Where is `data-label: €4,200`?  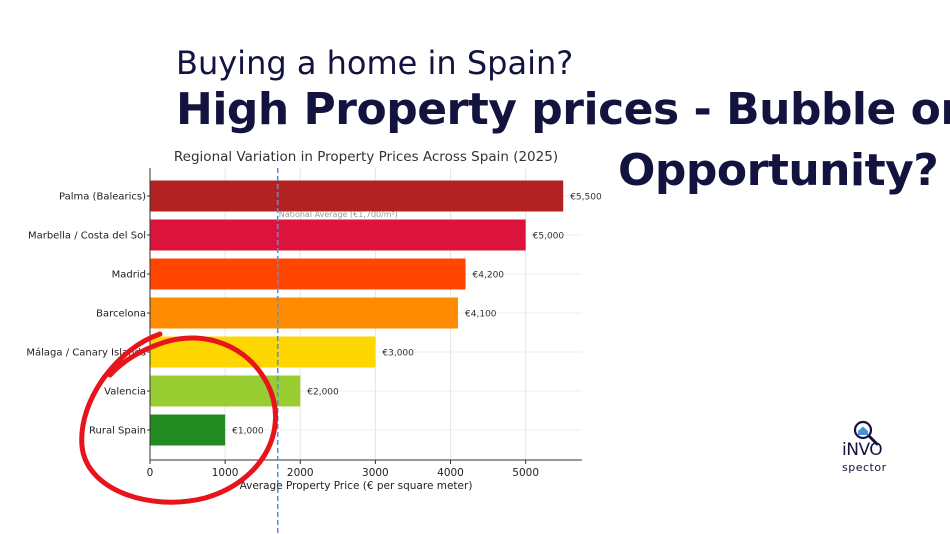 data-label: €4,200 is located at coordinates (489, 276).